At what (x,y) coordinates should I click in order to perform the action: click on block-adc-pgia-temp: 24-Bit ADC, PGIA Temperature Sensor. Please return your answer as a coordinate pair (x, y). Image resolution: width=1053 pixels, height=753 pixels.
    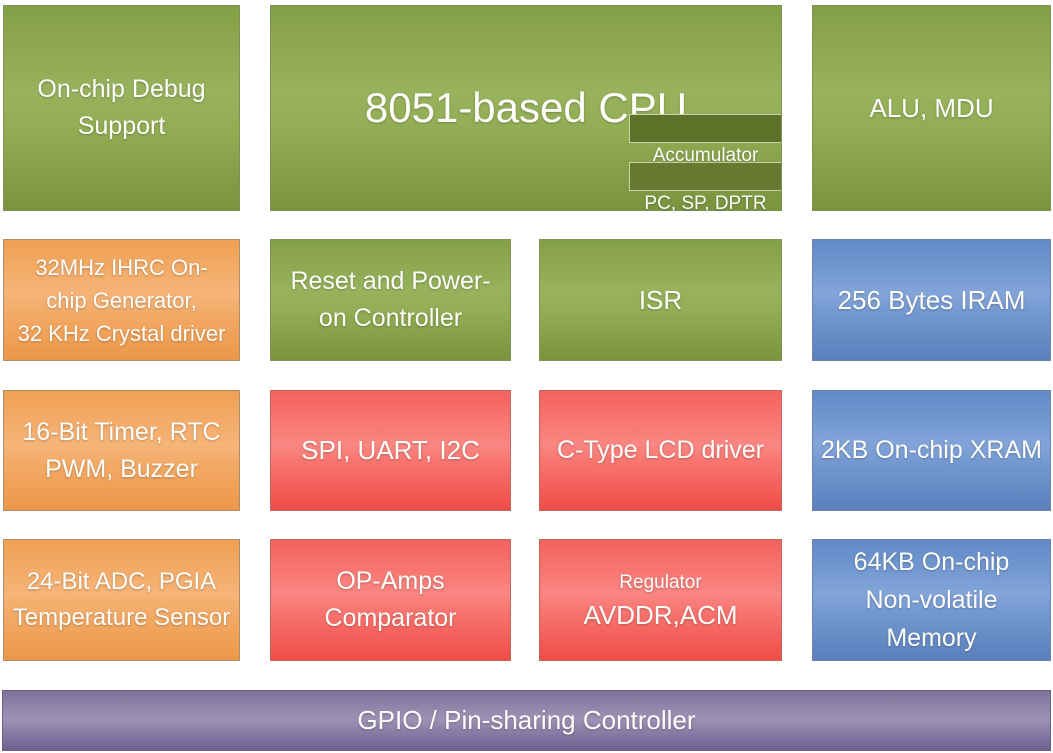
    Looking at the image, I should click on (121, 600).